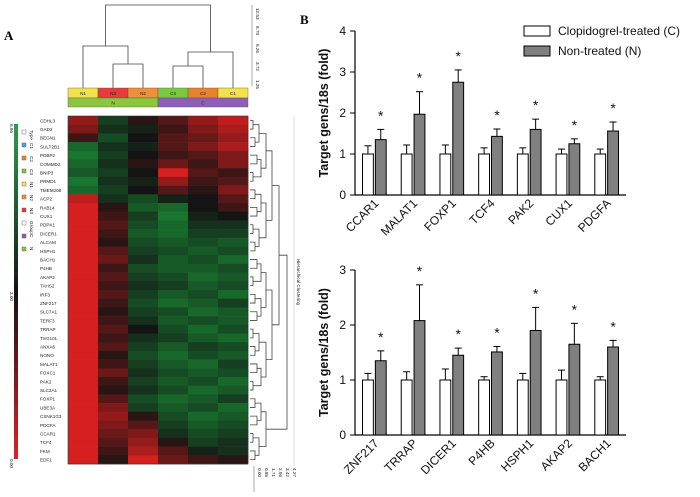  What do you see at coordinates (47, 355) in the screenshot?
I see `gene-label: NONO` at bounding box center [47, 355].